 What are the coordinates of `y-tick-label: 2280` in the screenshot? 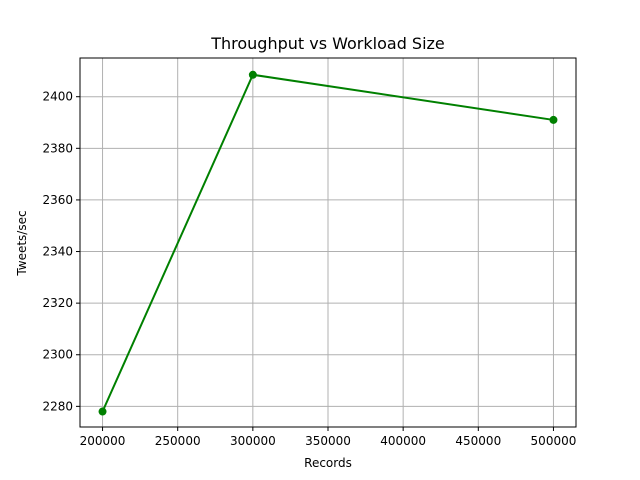 It's located at (57, 406).